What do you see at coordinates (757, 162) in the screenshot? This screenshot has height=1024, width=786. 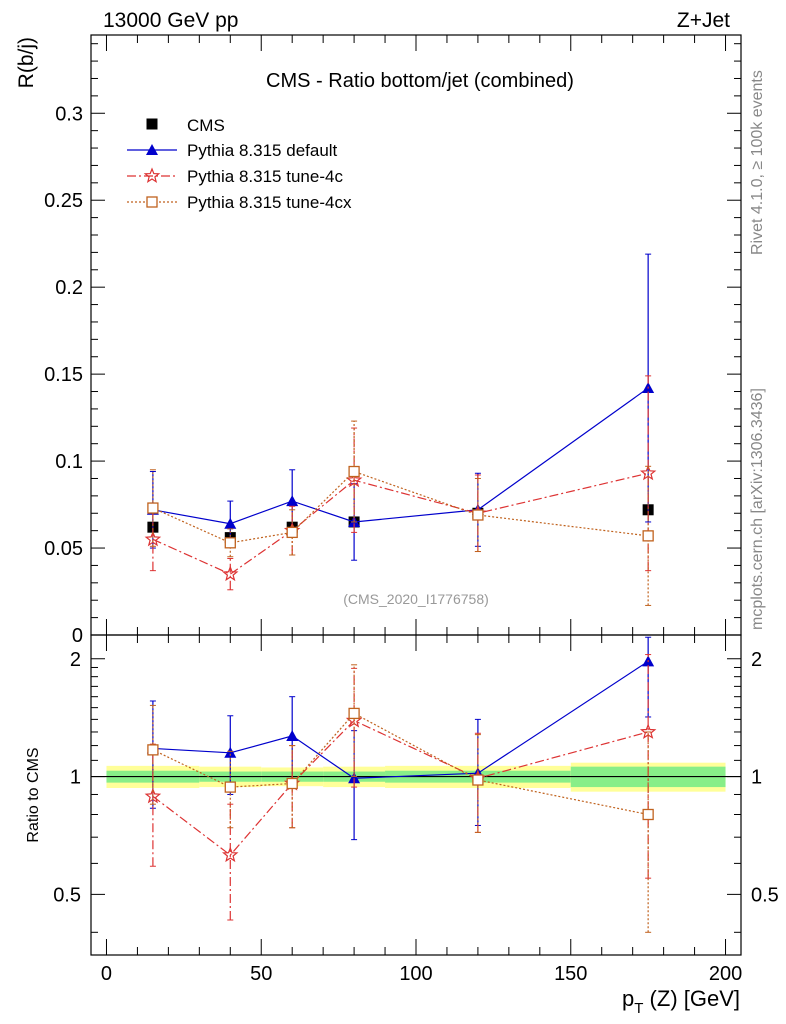 I see `side-rivet-label: Rivet 4.1.0, ≥ 100k events` at bounding box center [757, 162].